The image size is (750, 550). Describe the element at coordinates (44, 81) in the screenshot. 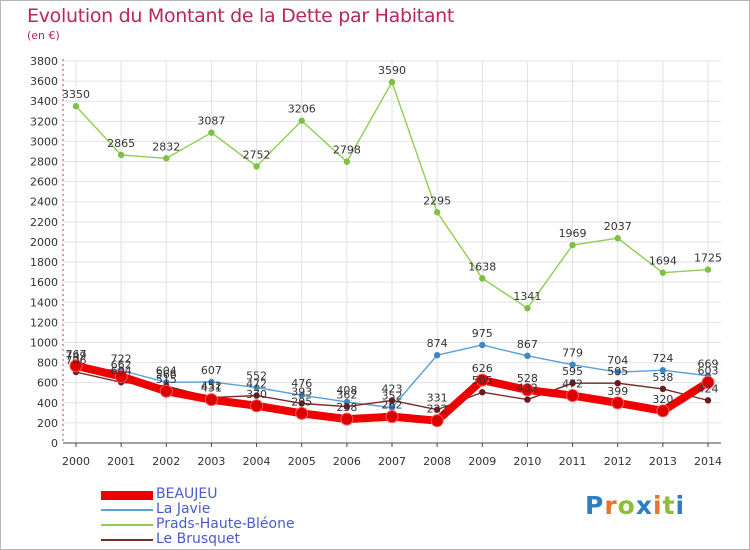

I see `y-tick-label: 3600` at that location.